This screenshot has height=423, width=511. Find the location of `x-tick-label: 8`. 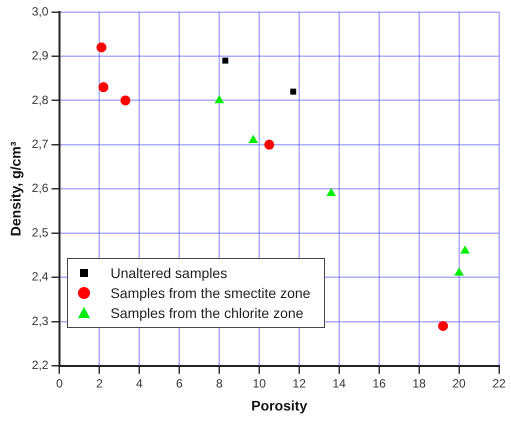

x-tick-label: 8 is located at coordinates (219, 383).